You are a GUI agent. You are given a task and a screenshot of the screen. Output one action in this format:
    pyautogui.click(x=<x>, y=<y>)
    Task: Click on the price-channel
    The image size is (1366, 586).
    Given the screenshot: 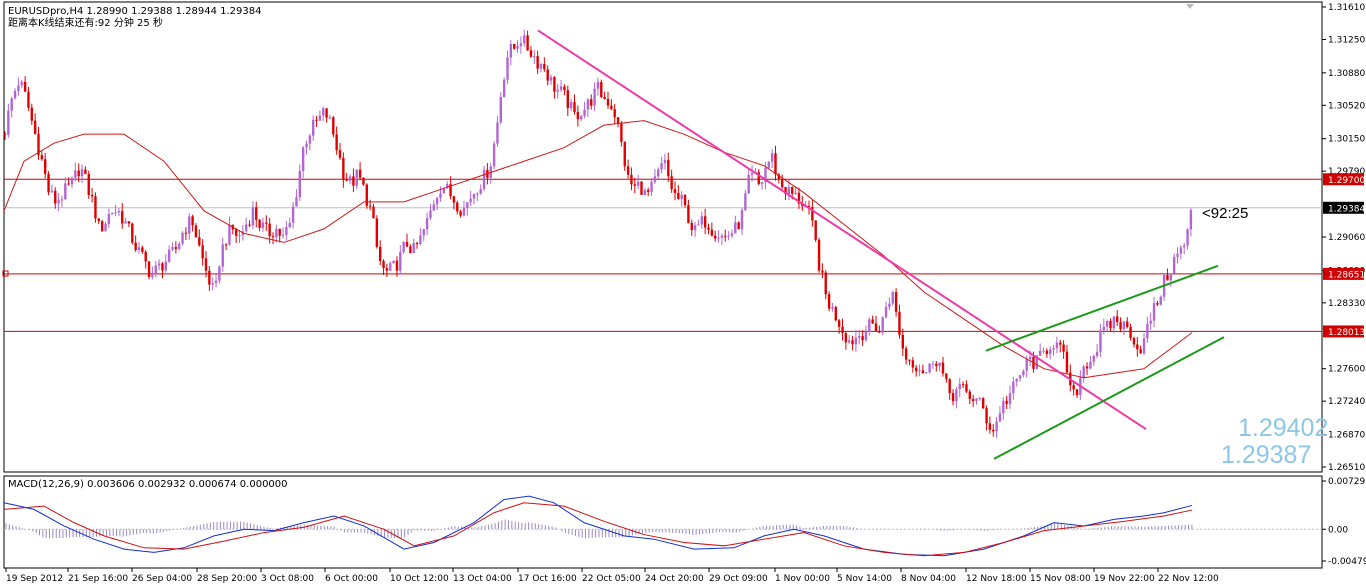 What is the action you would take?
    pyautogui.click(x=1105, y=362)
    